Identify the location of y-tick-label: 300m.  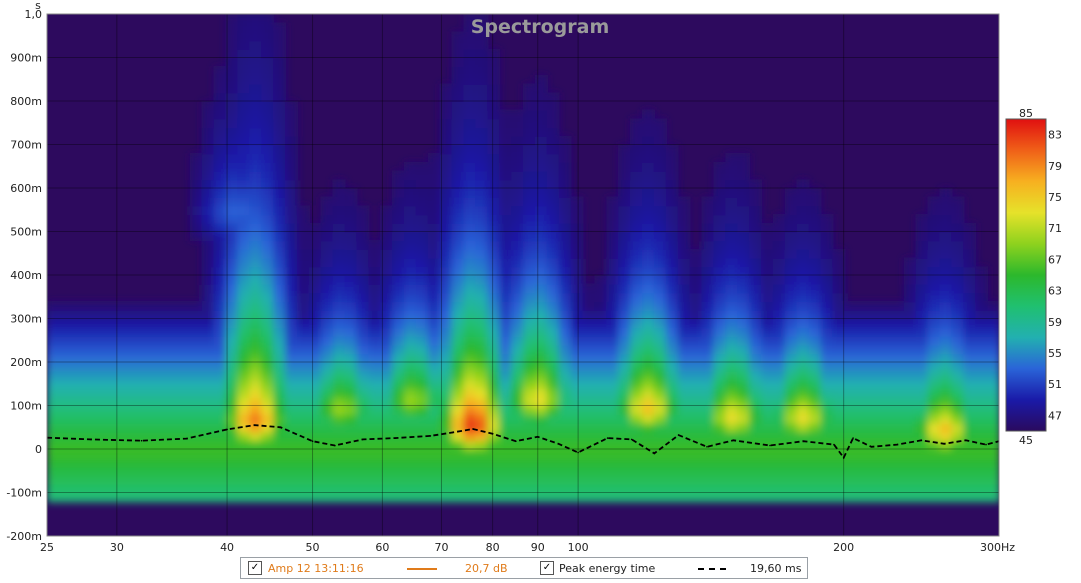
(26, 319).